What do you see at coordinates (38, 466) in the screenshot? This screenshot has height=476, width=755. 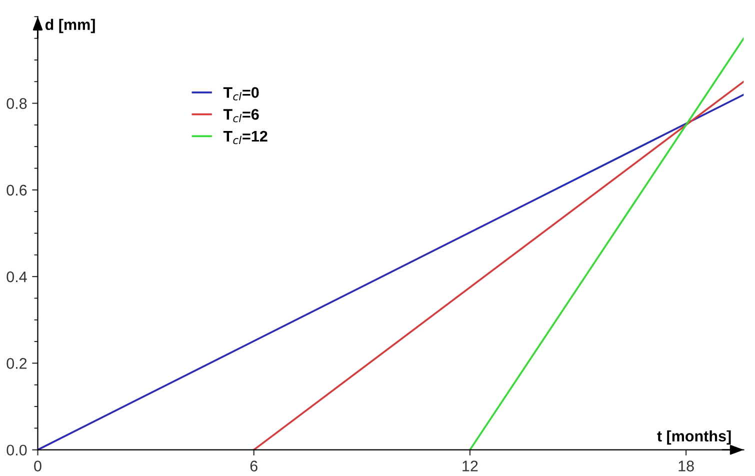 I see `x-tick-label: 0` at bounding box center [38, 466].